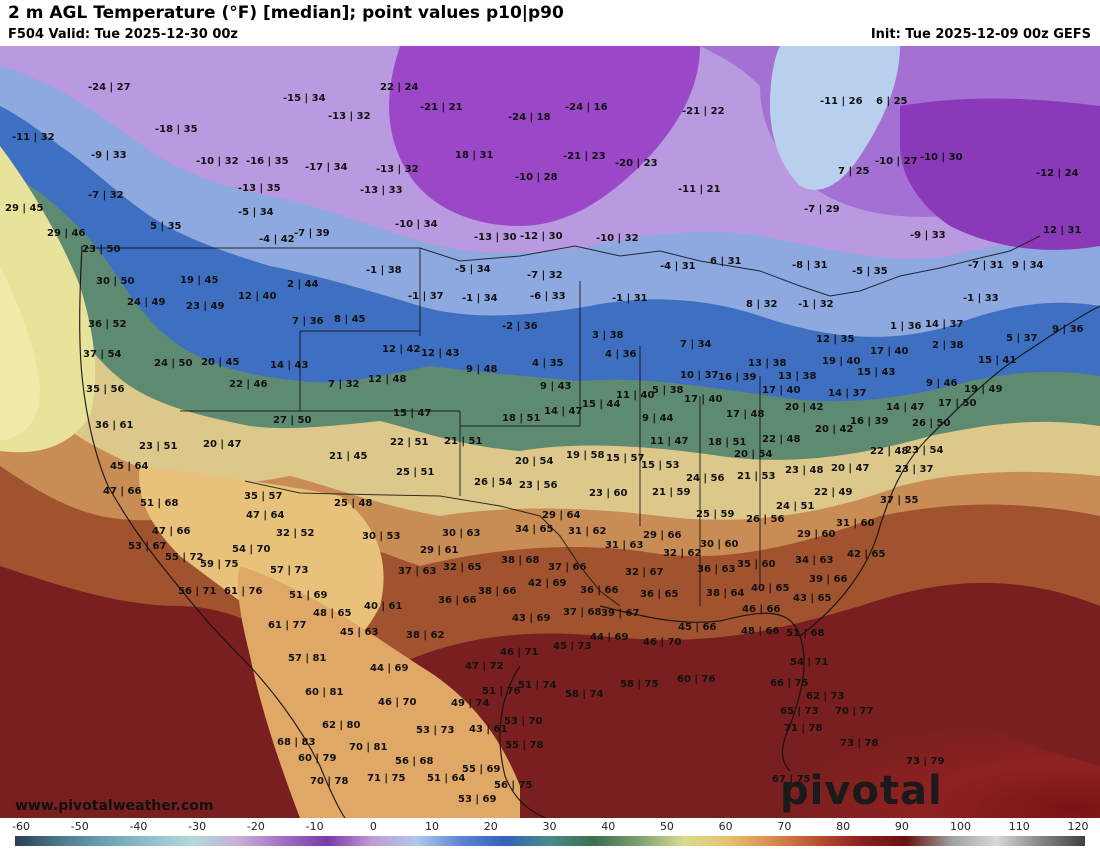 This screenshot has height=850, width=1100. Describe the element at coordinates (833, 492) in the screenshot. I see `point-value: 22 | 49` at that location.